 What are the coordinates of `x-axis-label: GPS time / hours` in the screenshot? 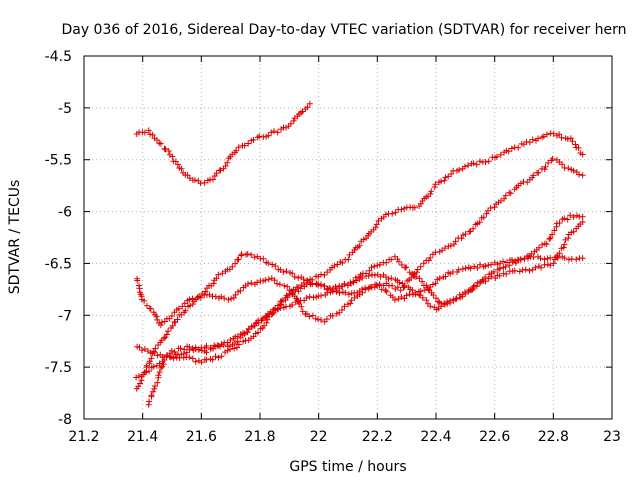 It's located at (347, 467).